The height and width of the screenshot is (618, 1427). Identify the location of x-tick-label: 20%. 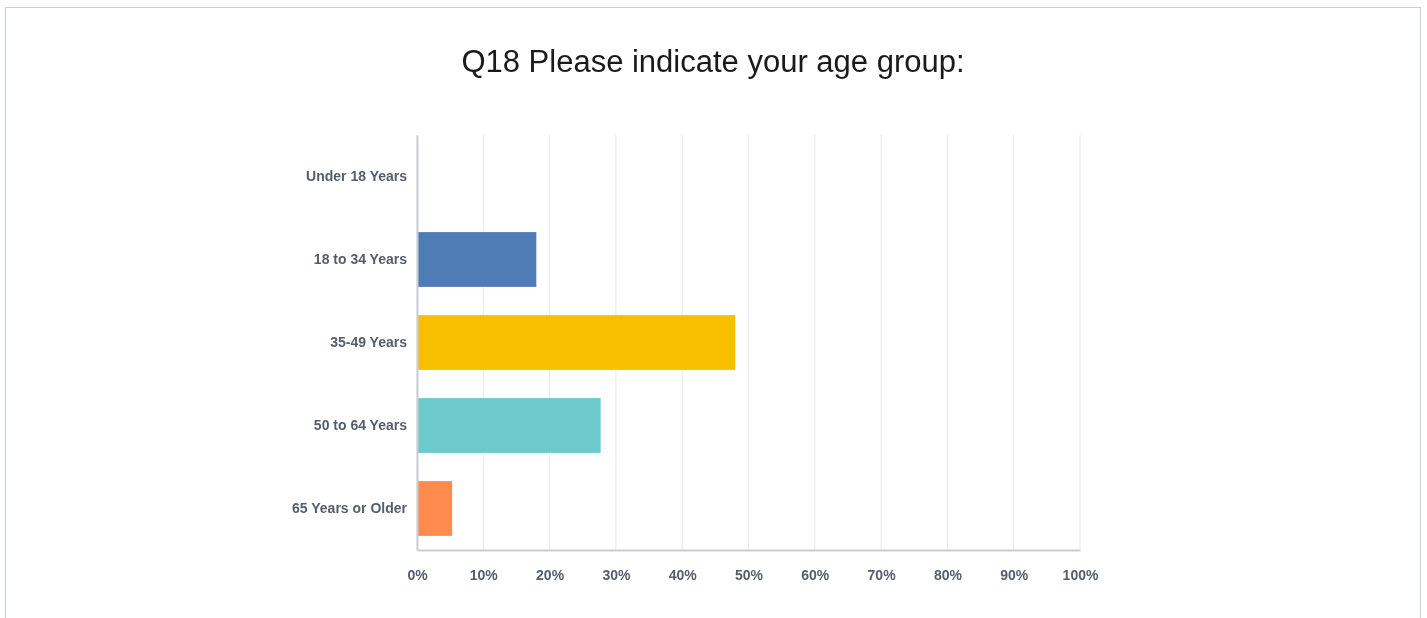
(550, 574).